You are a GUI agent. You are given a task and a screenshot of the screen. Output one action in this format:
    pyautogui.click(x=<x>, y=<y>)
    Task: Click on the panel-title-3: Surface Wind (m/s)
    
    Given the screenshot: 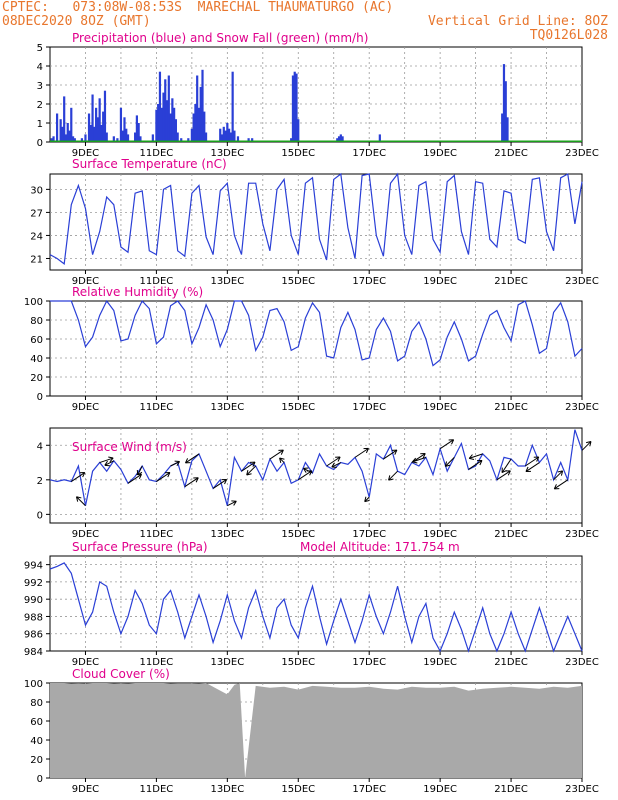 What is the action you would take?
    pyautogui.click(x=129, y=447)
    